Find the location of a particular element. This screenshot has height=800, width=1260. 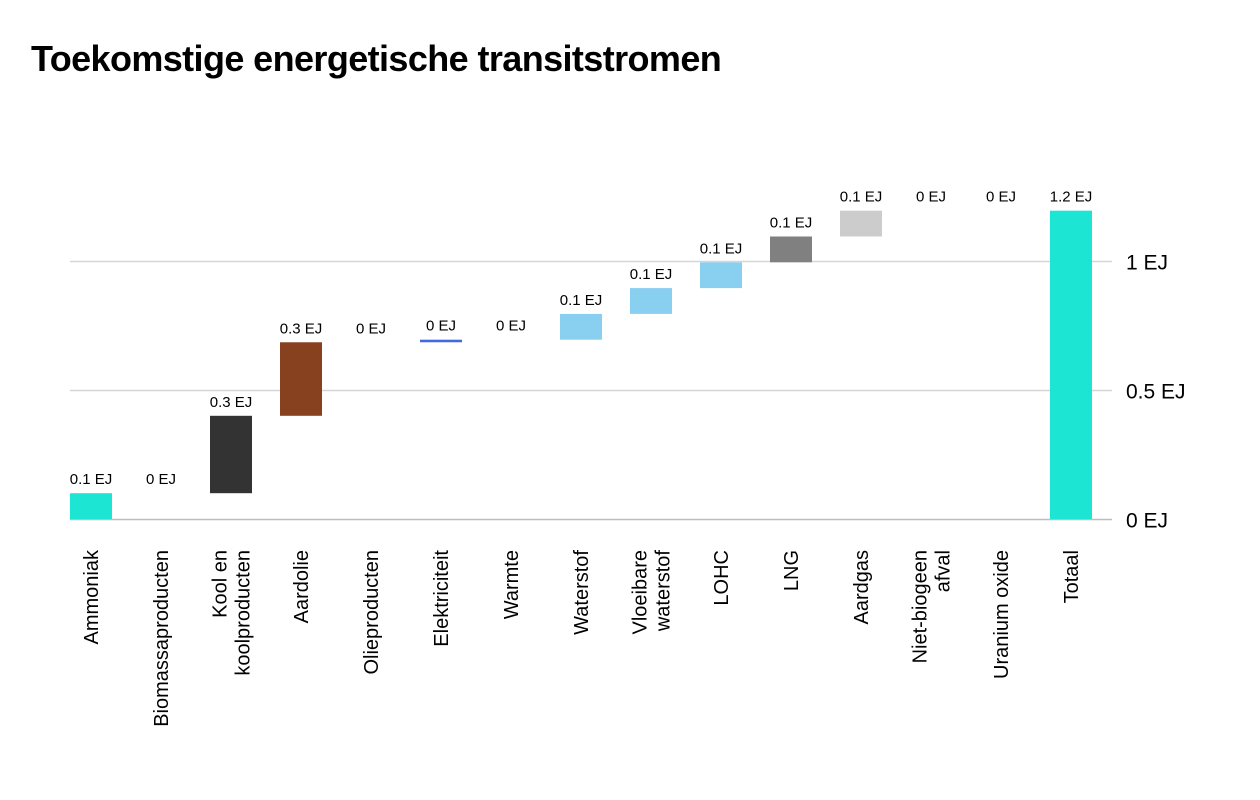

x-tick-label-line: Aardgas is located at coordinates (862, 587).